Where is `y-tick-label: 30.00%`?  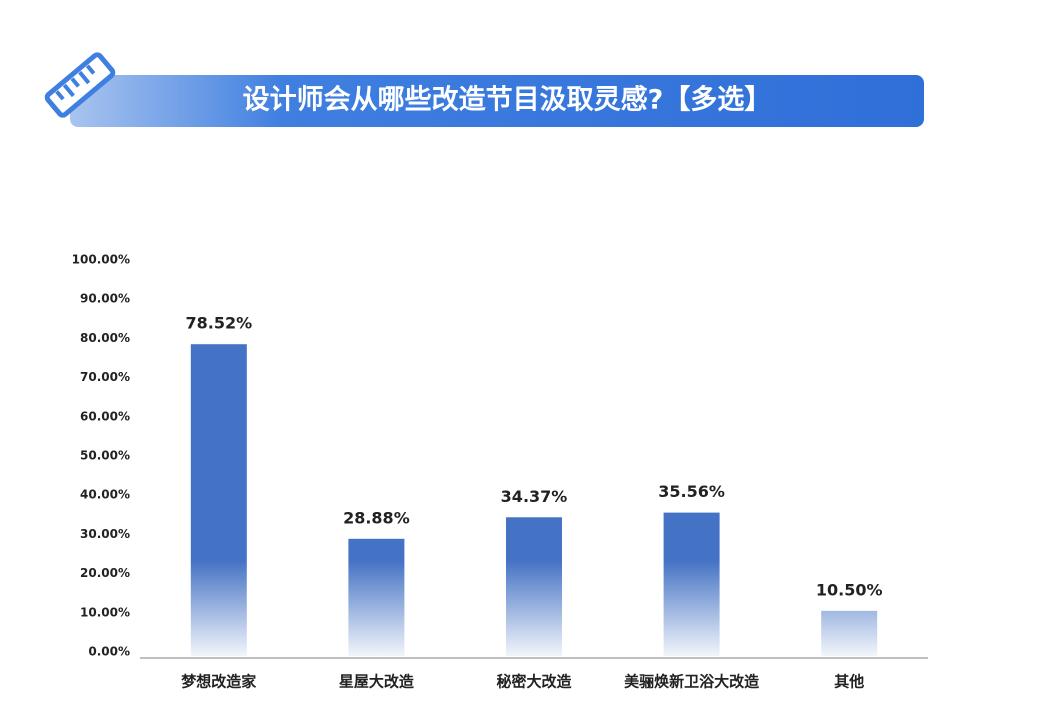
y-tick-label: 30.00% is located at coordinates (105, 534).